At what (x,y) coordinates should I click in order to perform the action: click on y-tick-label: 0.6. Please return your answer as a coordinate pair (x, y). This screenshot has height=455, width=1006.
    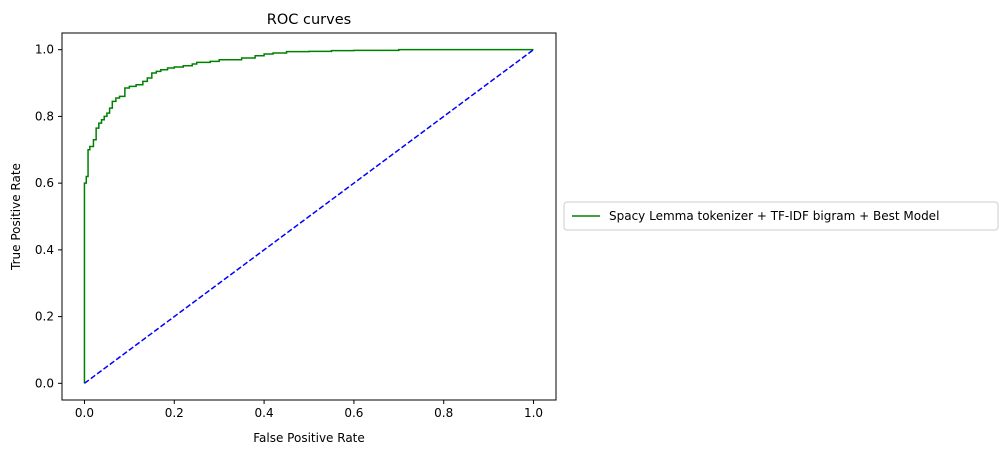
    Looking at the image, I should click on (44, 183).